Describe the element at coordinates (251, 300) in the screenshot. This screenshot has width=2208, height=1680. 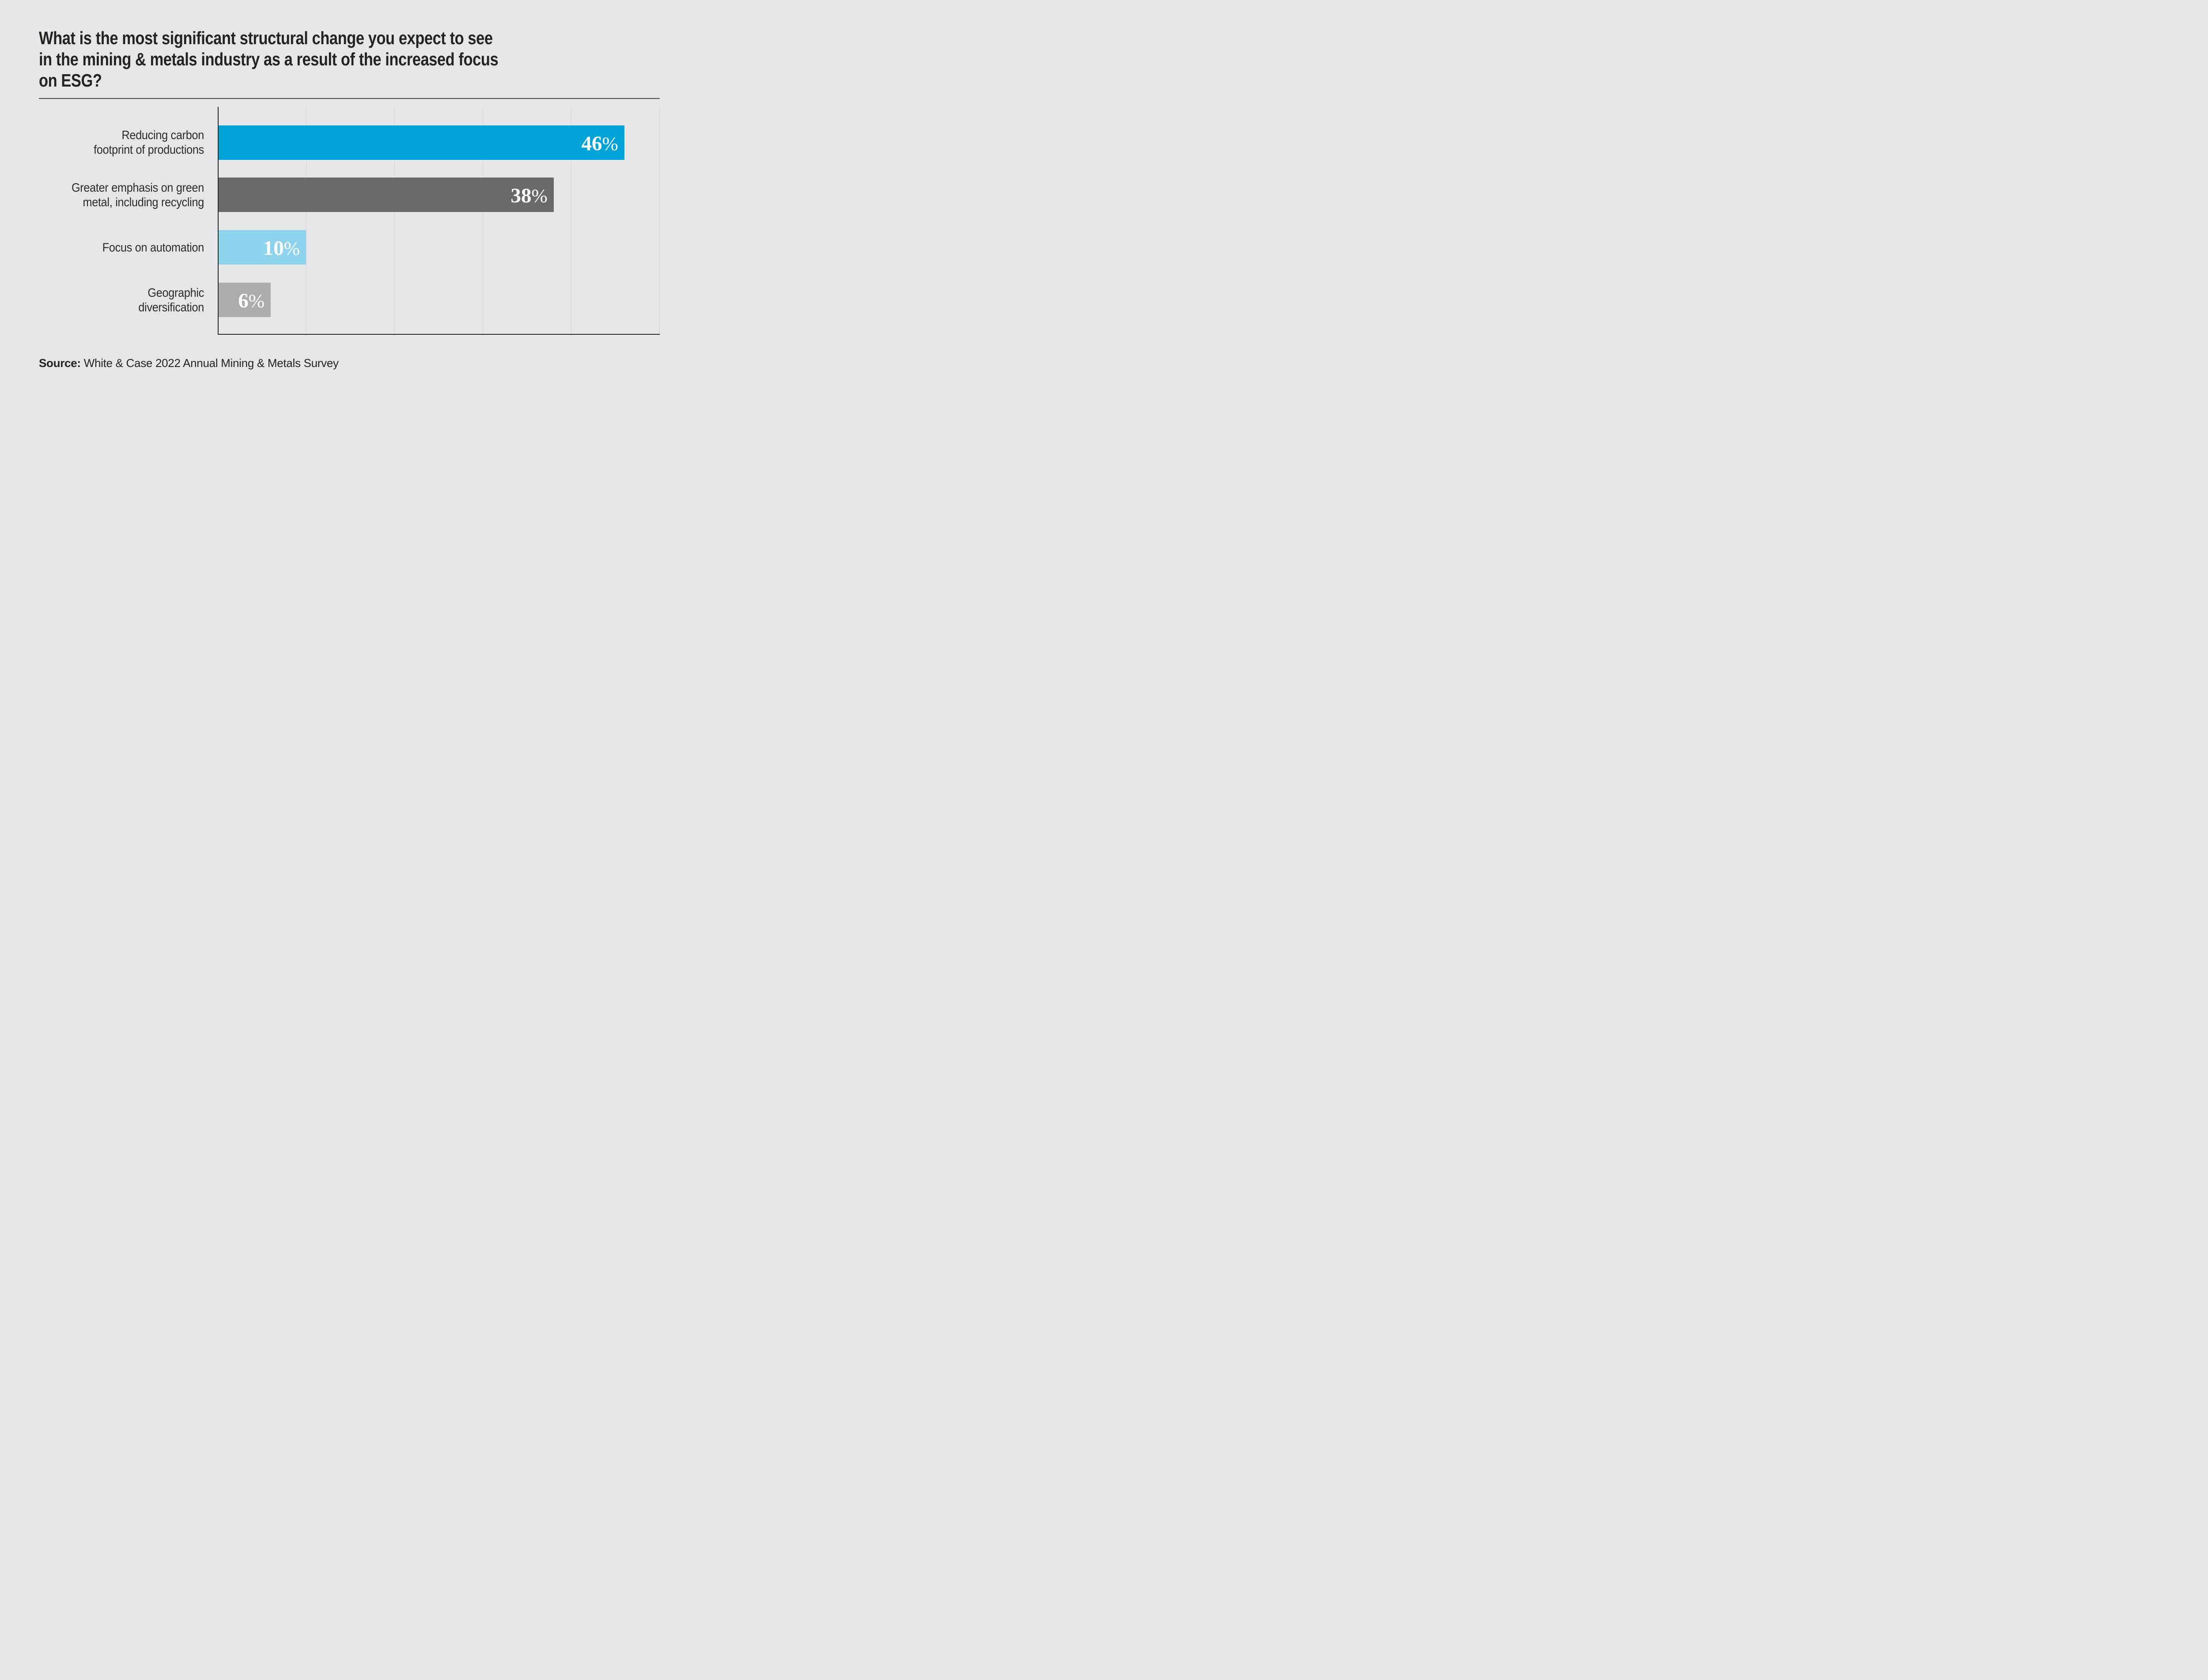
I see `bar-value-label: 6%` at that location.